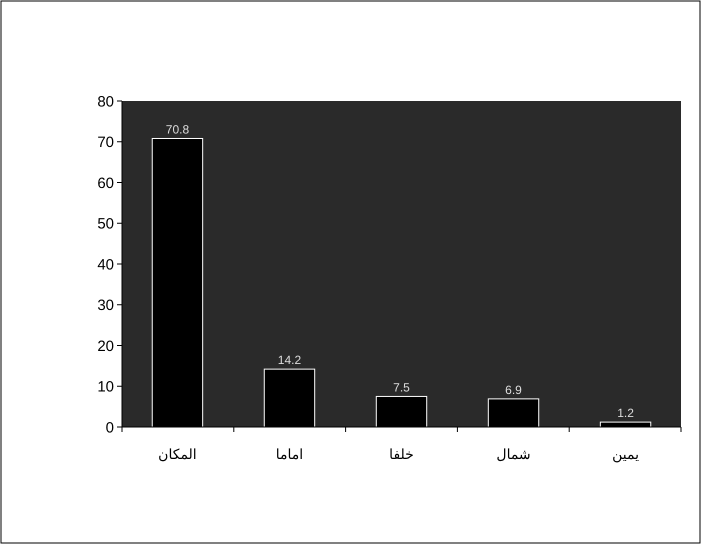 The width and height of the screenshot is (701, 544). What do you see at coordinates (626, 455) in the screenshot?
I see `x-tick-label: يمين` at bounding box center [626, 455].